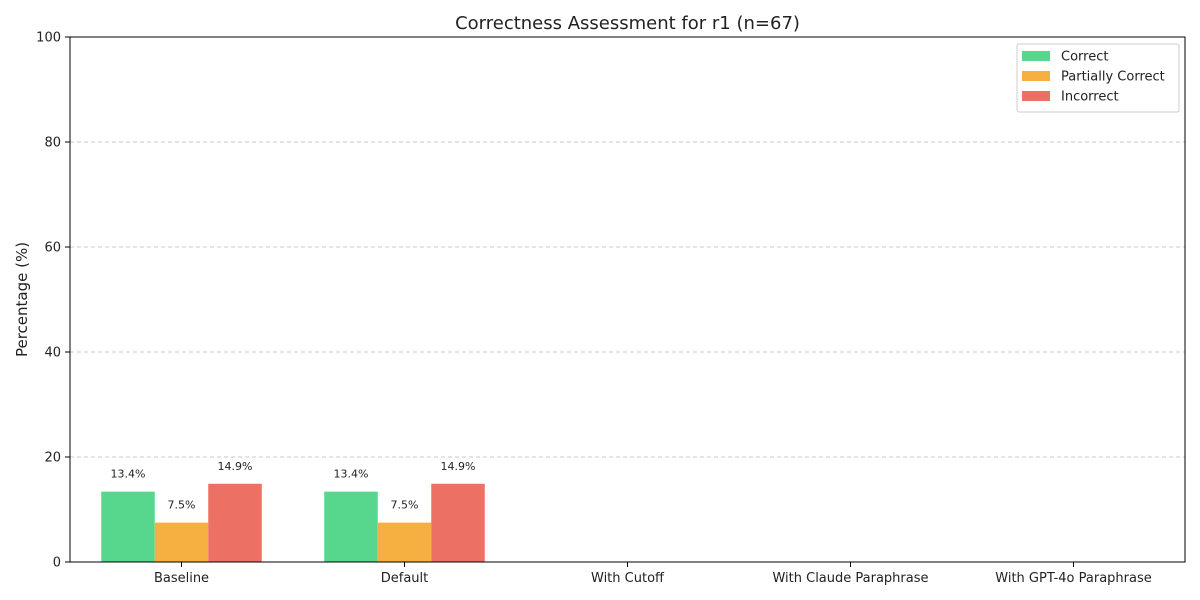  What do you see at coordinates (1090, 97) in the screenshot?
I see `legend-entry: Incorrect` at bounding box center [1090, 97].